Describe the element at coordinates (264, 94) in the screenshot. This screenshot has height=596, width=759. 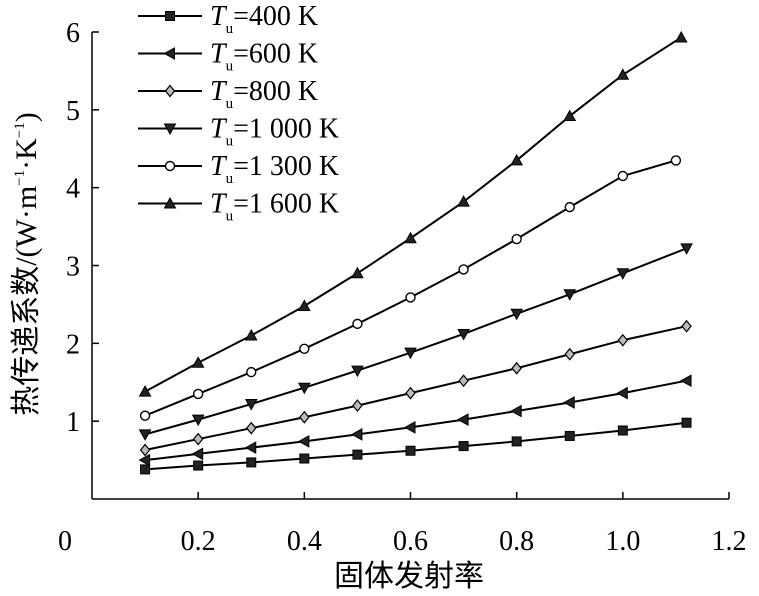
I see `legend-label: Tu=800 K` at that location.